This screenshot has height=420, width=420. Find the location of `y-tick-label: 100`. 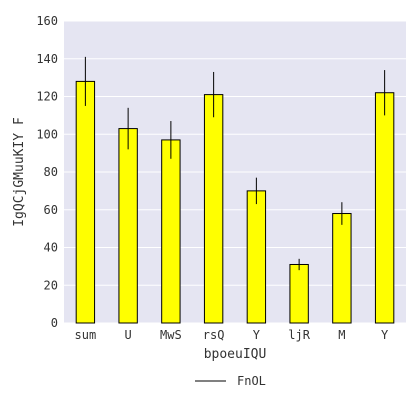

y-tick-label: 100 is located at coordinates (47, 134).